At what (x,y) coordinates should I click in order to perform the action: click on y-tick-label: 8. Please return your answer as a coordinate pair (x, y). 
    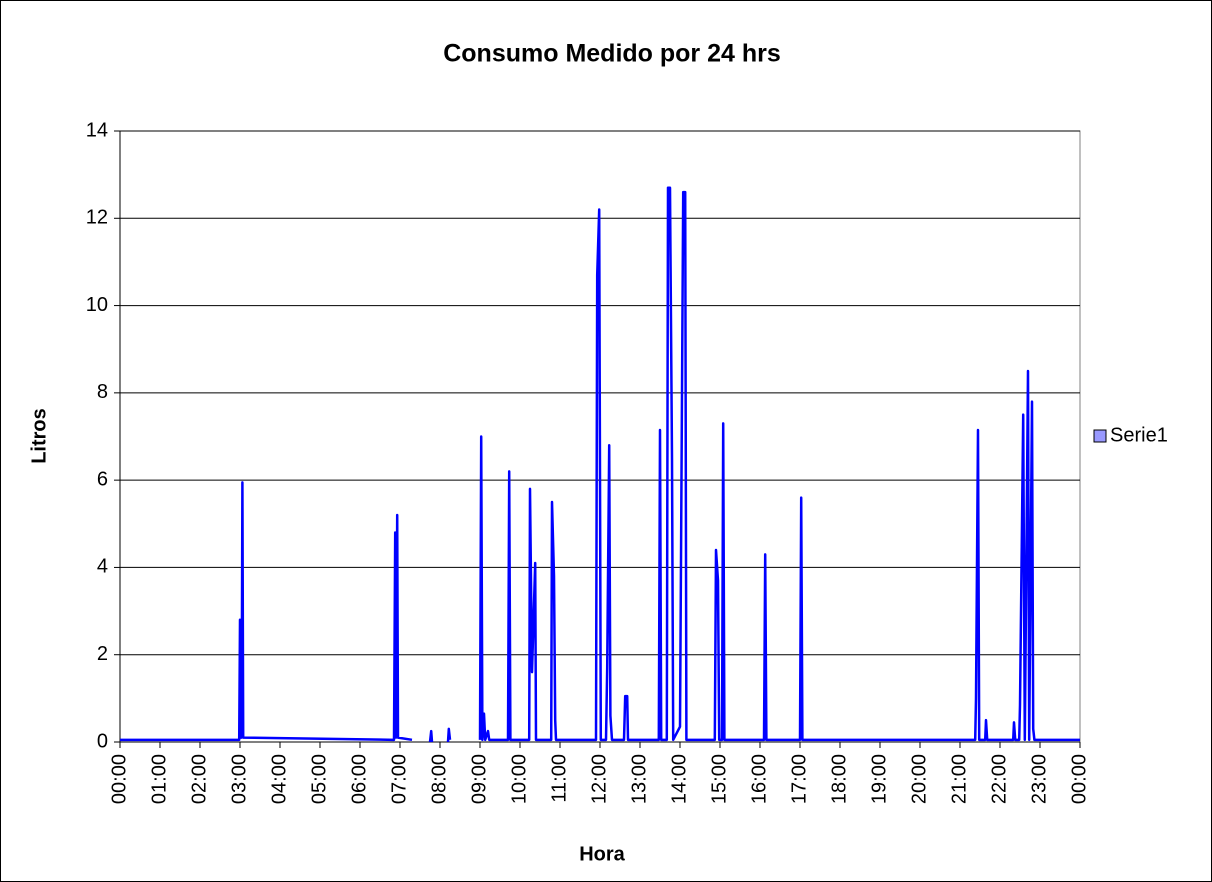
    Looking at the image, I should click on (102, 392).